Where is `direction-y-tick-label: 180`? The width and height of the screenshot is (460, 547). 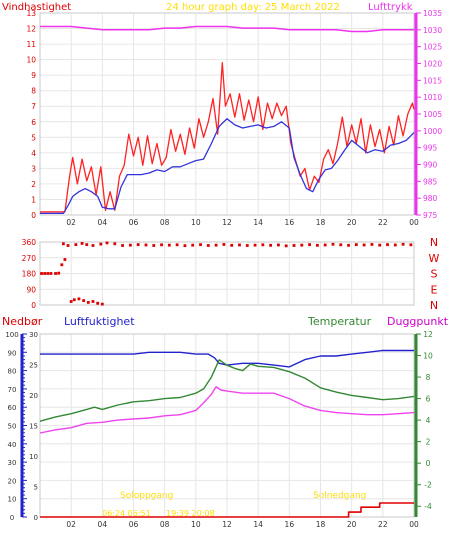 direction-y-tick-label: 180 is located at coordinates (29, 274).